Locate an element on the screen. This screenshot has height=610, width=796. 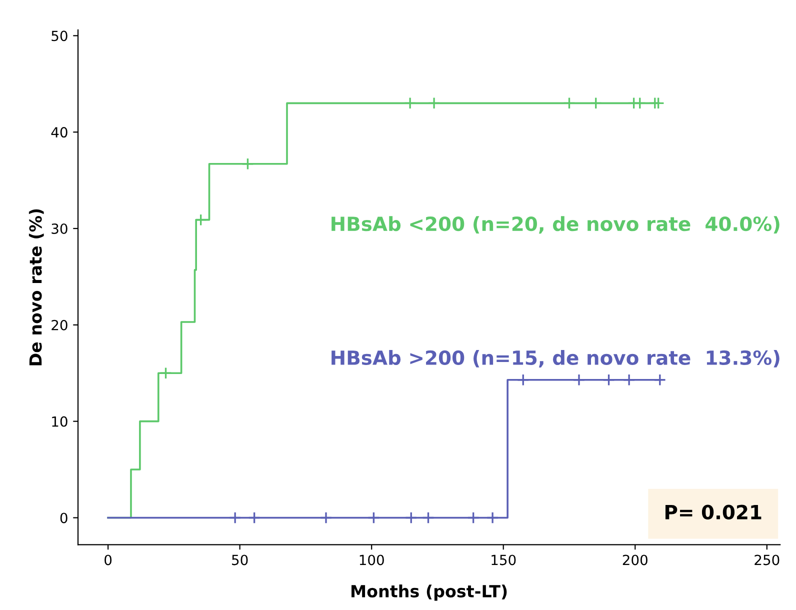
series-label: HBsAb >200 (n=15, de novo rate 13.3%) is located at coordinates (556, 359).